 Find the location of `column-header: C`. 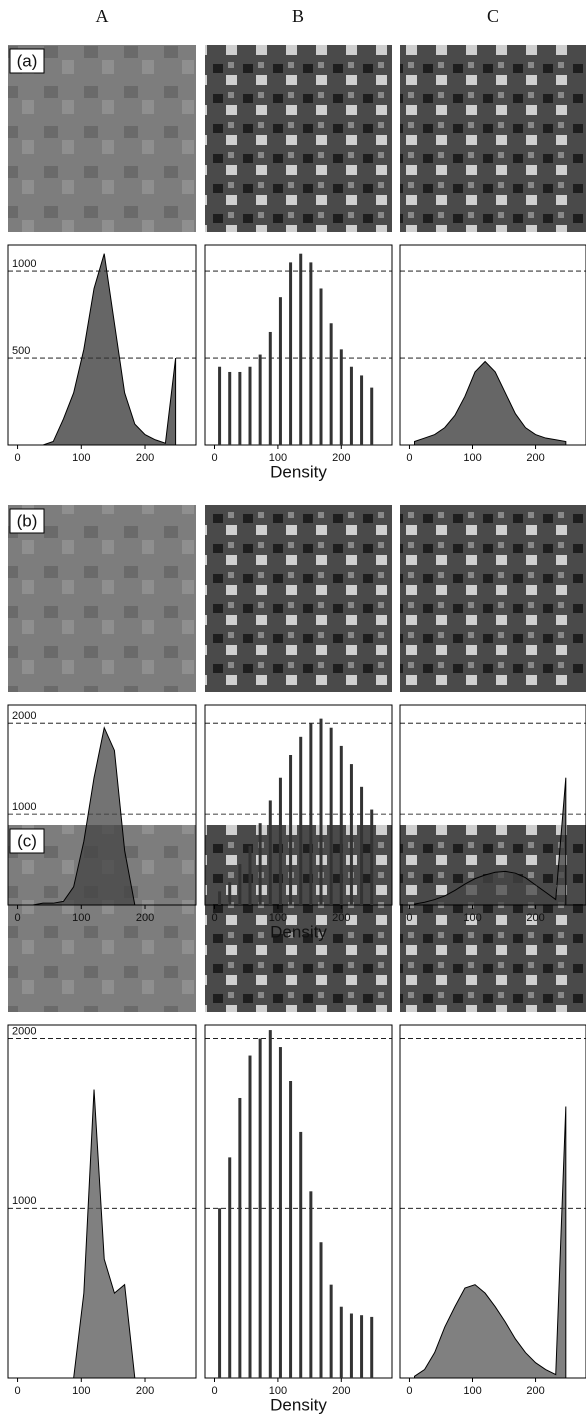

column-header: C is located at coordinates (493, 16).